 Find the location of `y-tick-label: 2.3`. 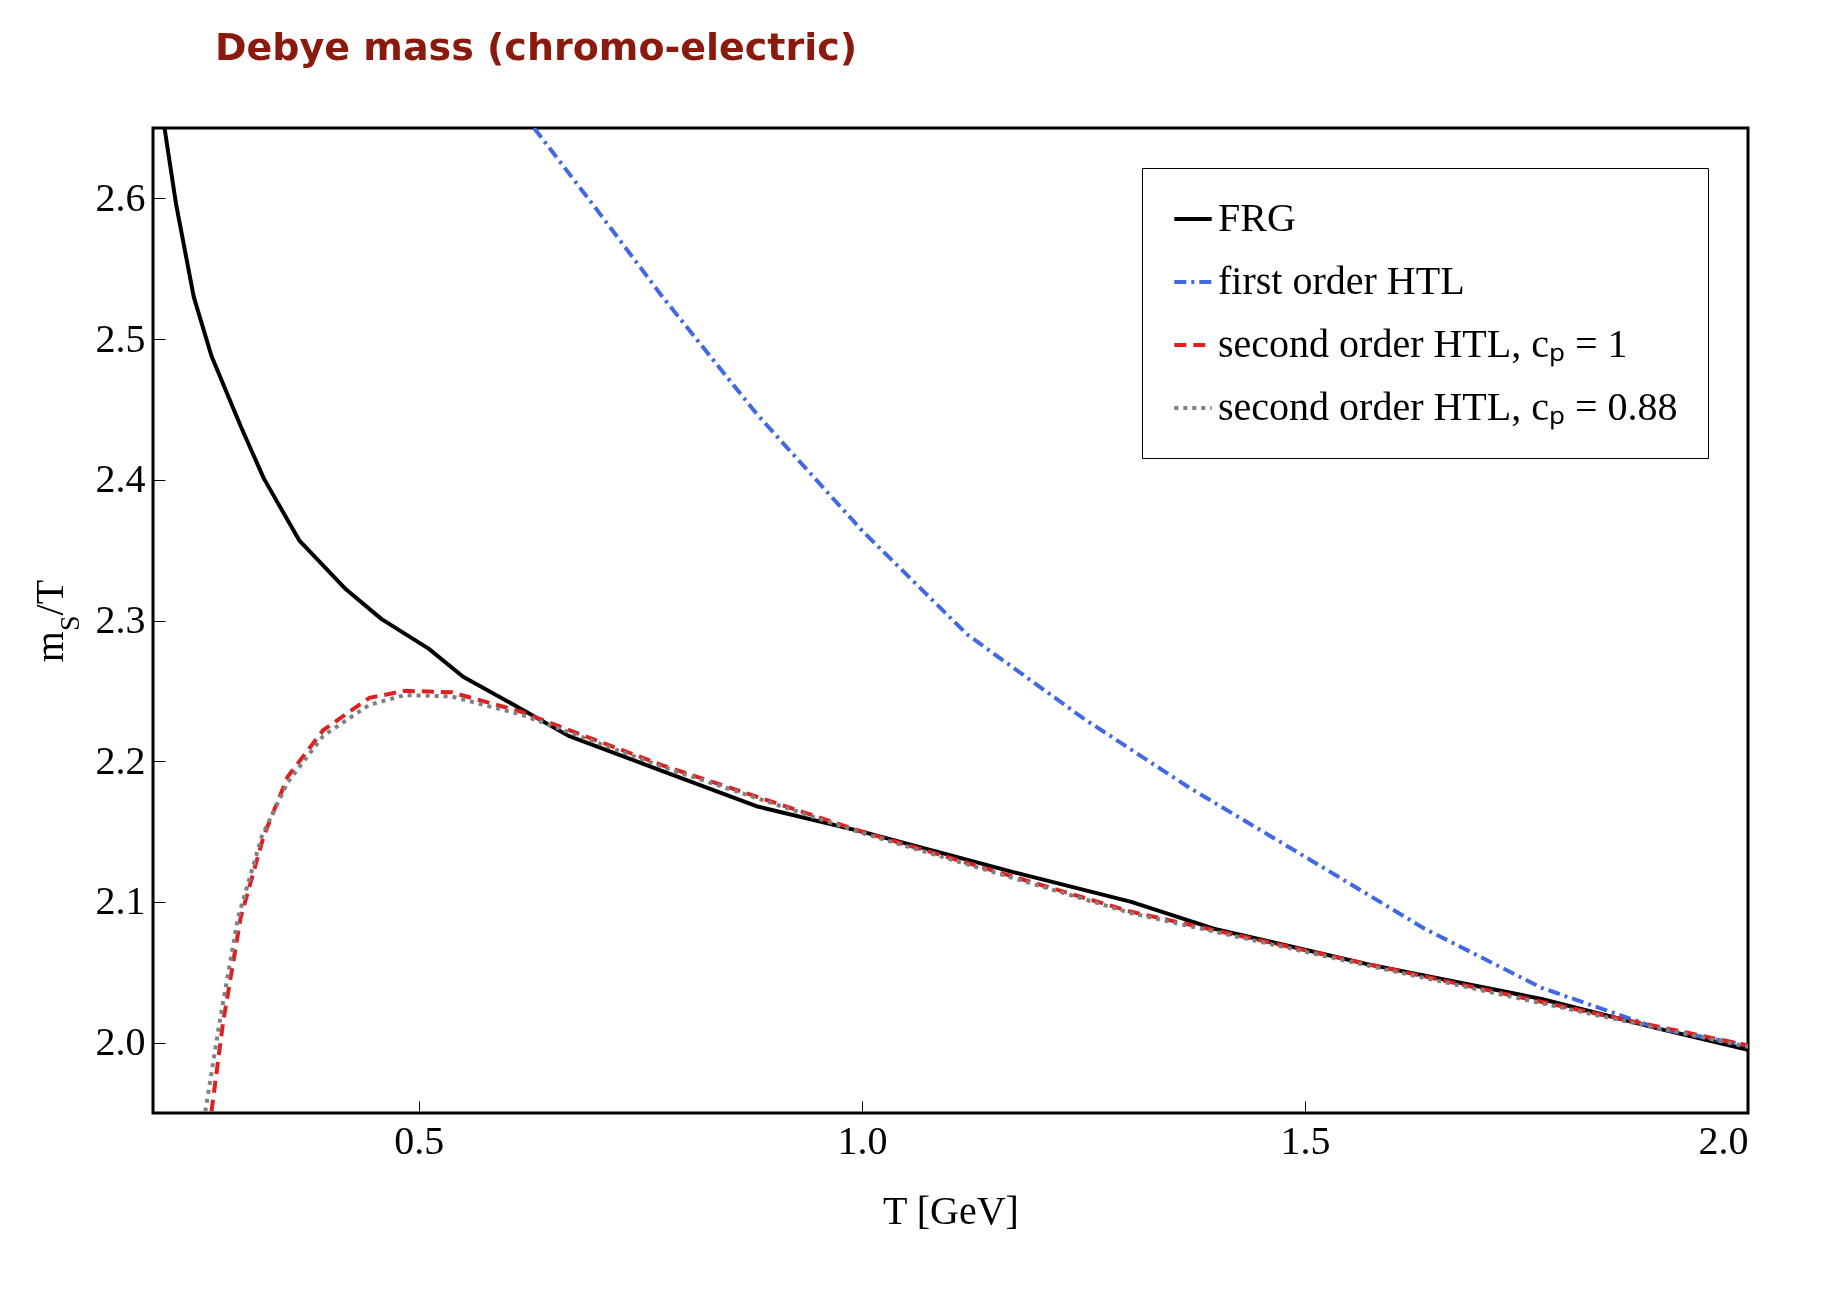

y-tick-label: 2.3 is located at coordinates (120, 619).